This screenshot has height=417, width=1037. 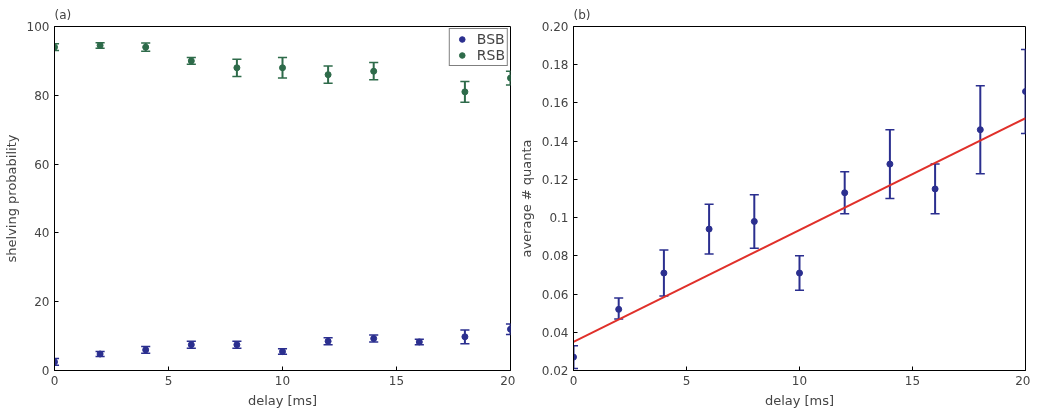 What do you see at coordinates (42, 95) in the screenshot?
I see `y-tick-label: 80` at bounding box center [42, 95].